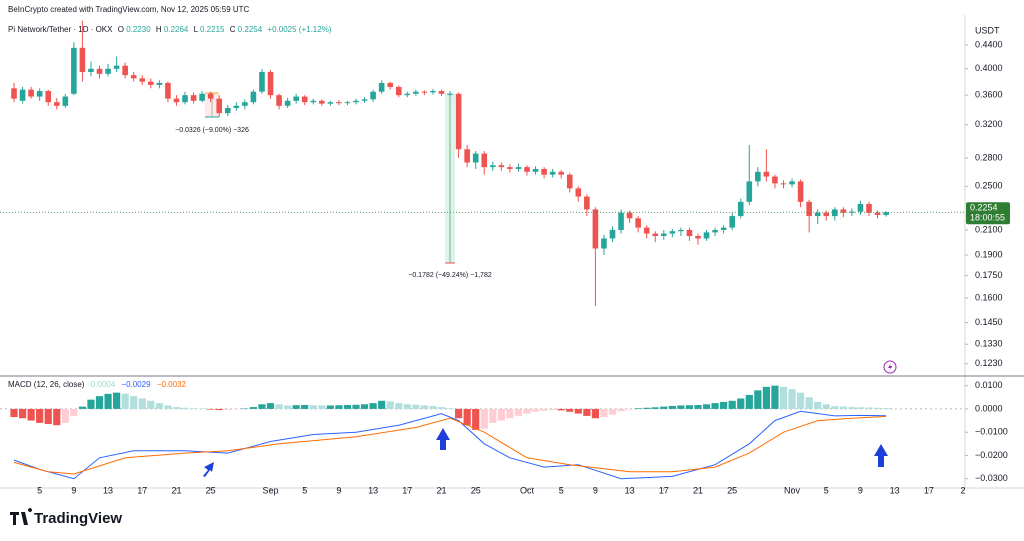 The height and width of the screenshot is (541, 1024). I want to click on y-tick-label: 0.1230, so click(989, 363).